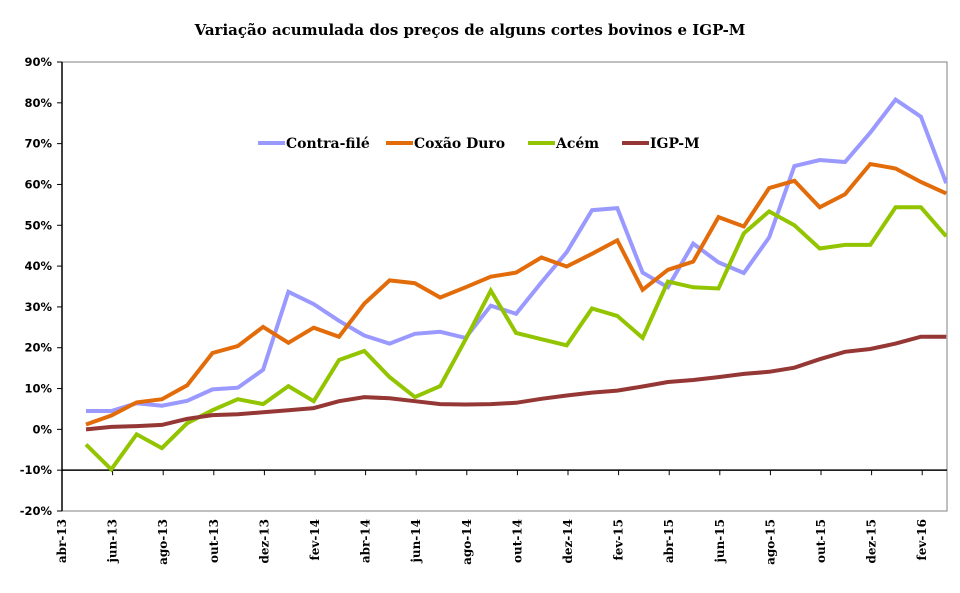 The height and width of the screenshot is (593, 960). Describe the element at coordinates (568, 541) in the screenshot. I see `x-tick-label: dez-14` at that location.